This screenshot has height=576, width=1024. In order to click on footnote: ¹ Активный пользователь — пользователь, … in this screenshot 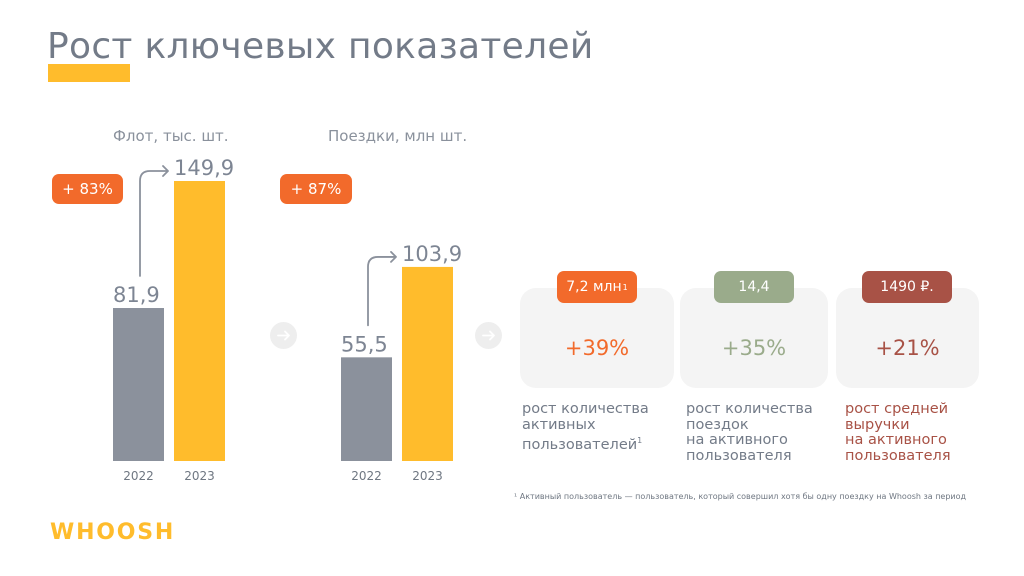, I will do `click(740, 496)`.